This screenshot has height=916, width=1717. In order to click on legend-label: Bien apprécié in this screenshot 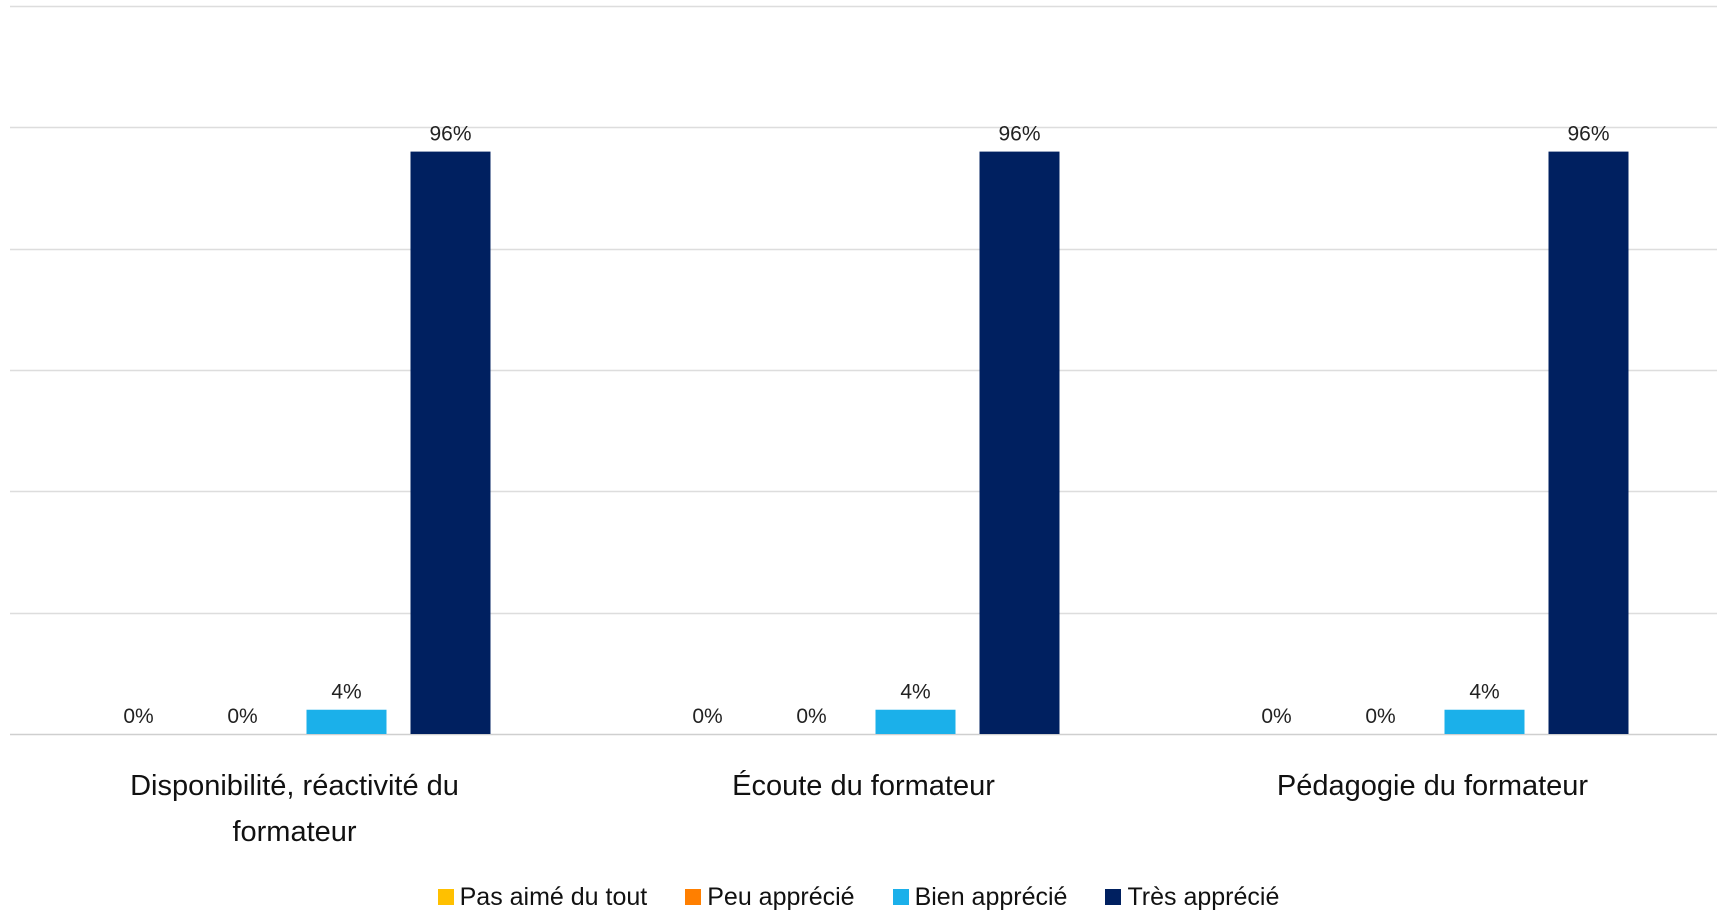, I will do `click(991, 897)`.